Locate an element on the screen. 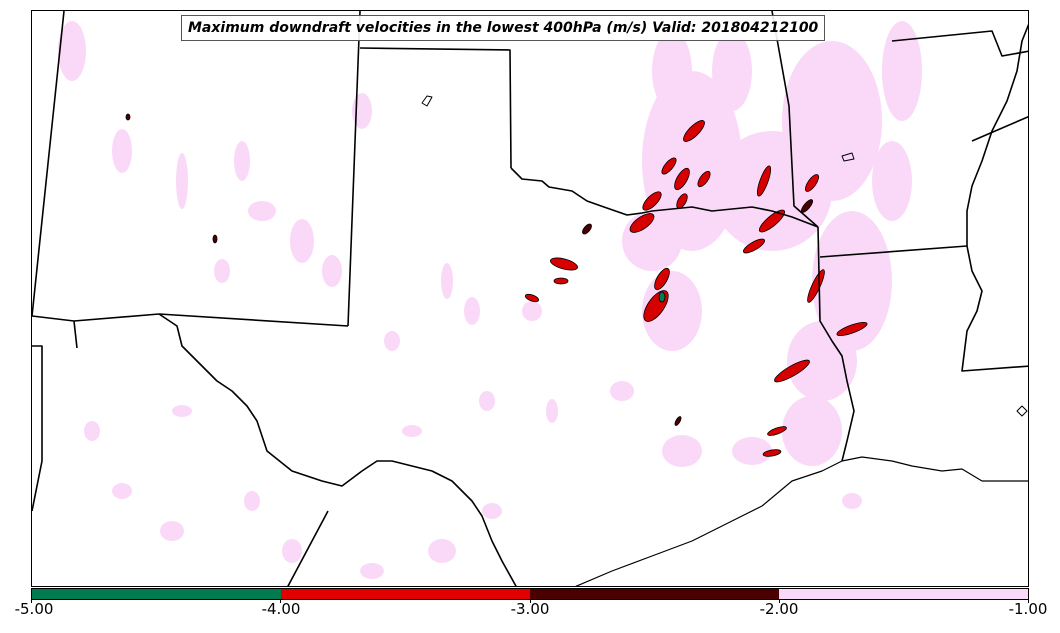 This screenshot has width=1060, height=633. colorbar-tick-label: -1.00 is located at coordinates (1028, 609).